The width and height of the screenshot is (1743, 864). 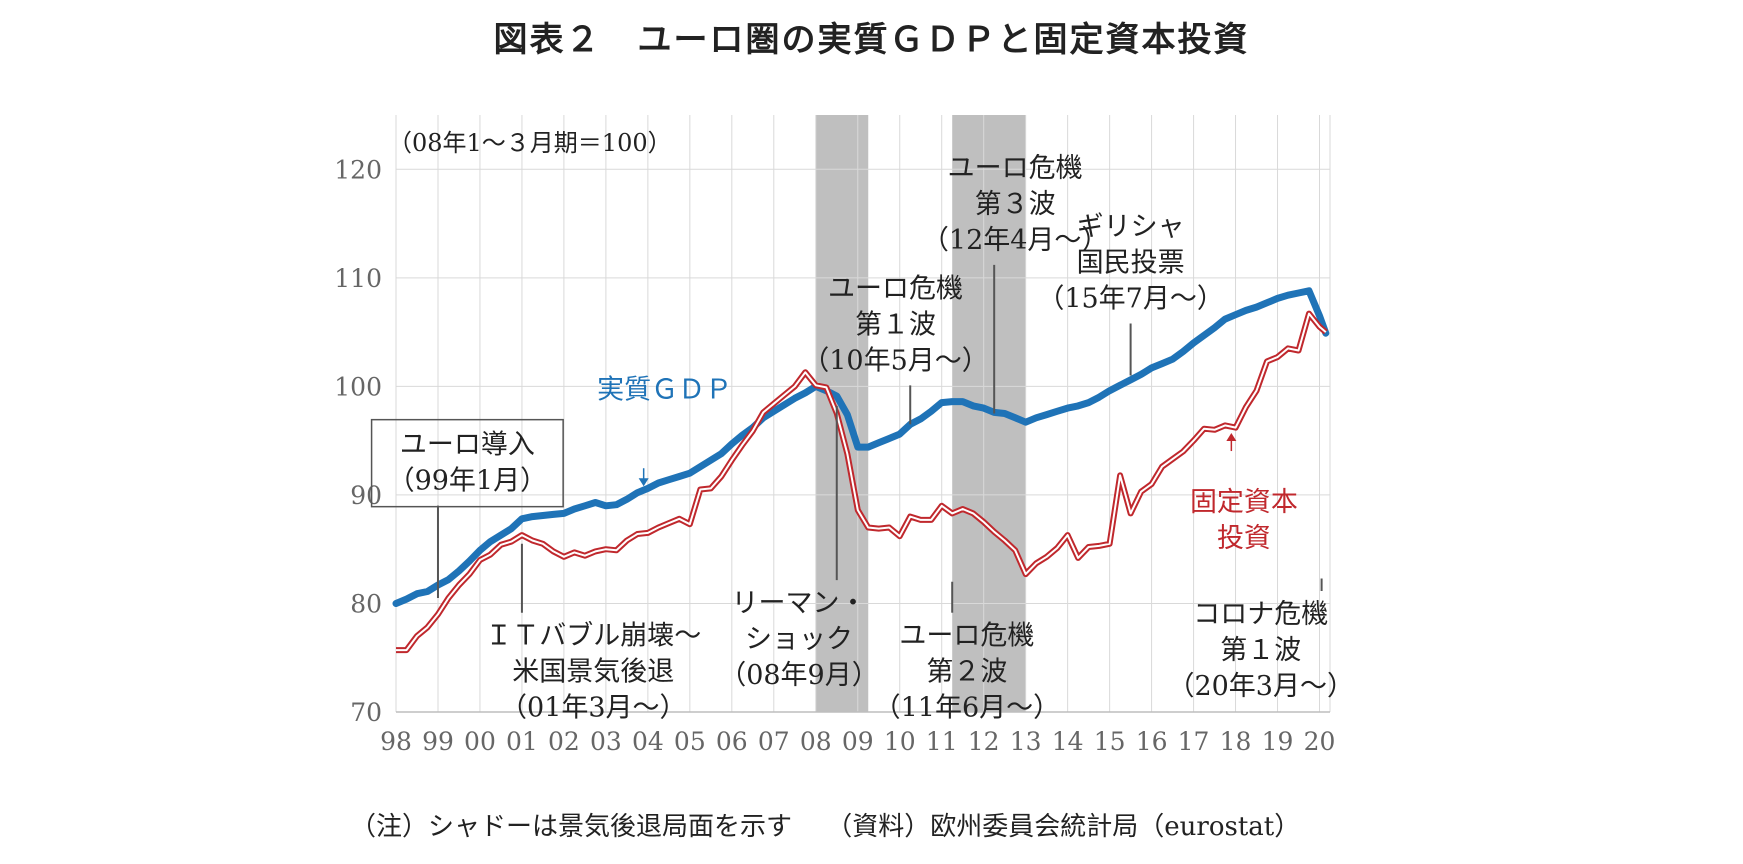 I want to click on annotation-2: ＩＴバブル崩壊～ 米国景気後退 （01年3月～）, so click(x=593, y=633).